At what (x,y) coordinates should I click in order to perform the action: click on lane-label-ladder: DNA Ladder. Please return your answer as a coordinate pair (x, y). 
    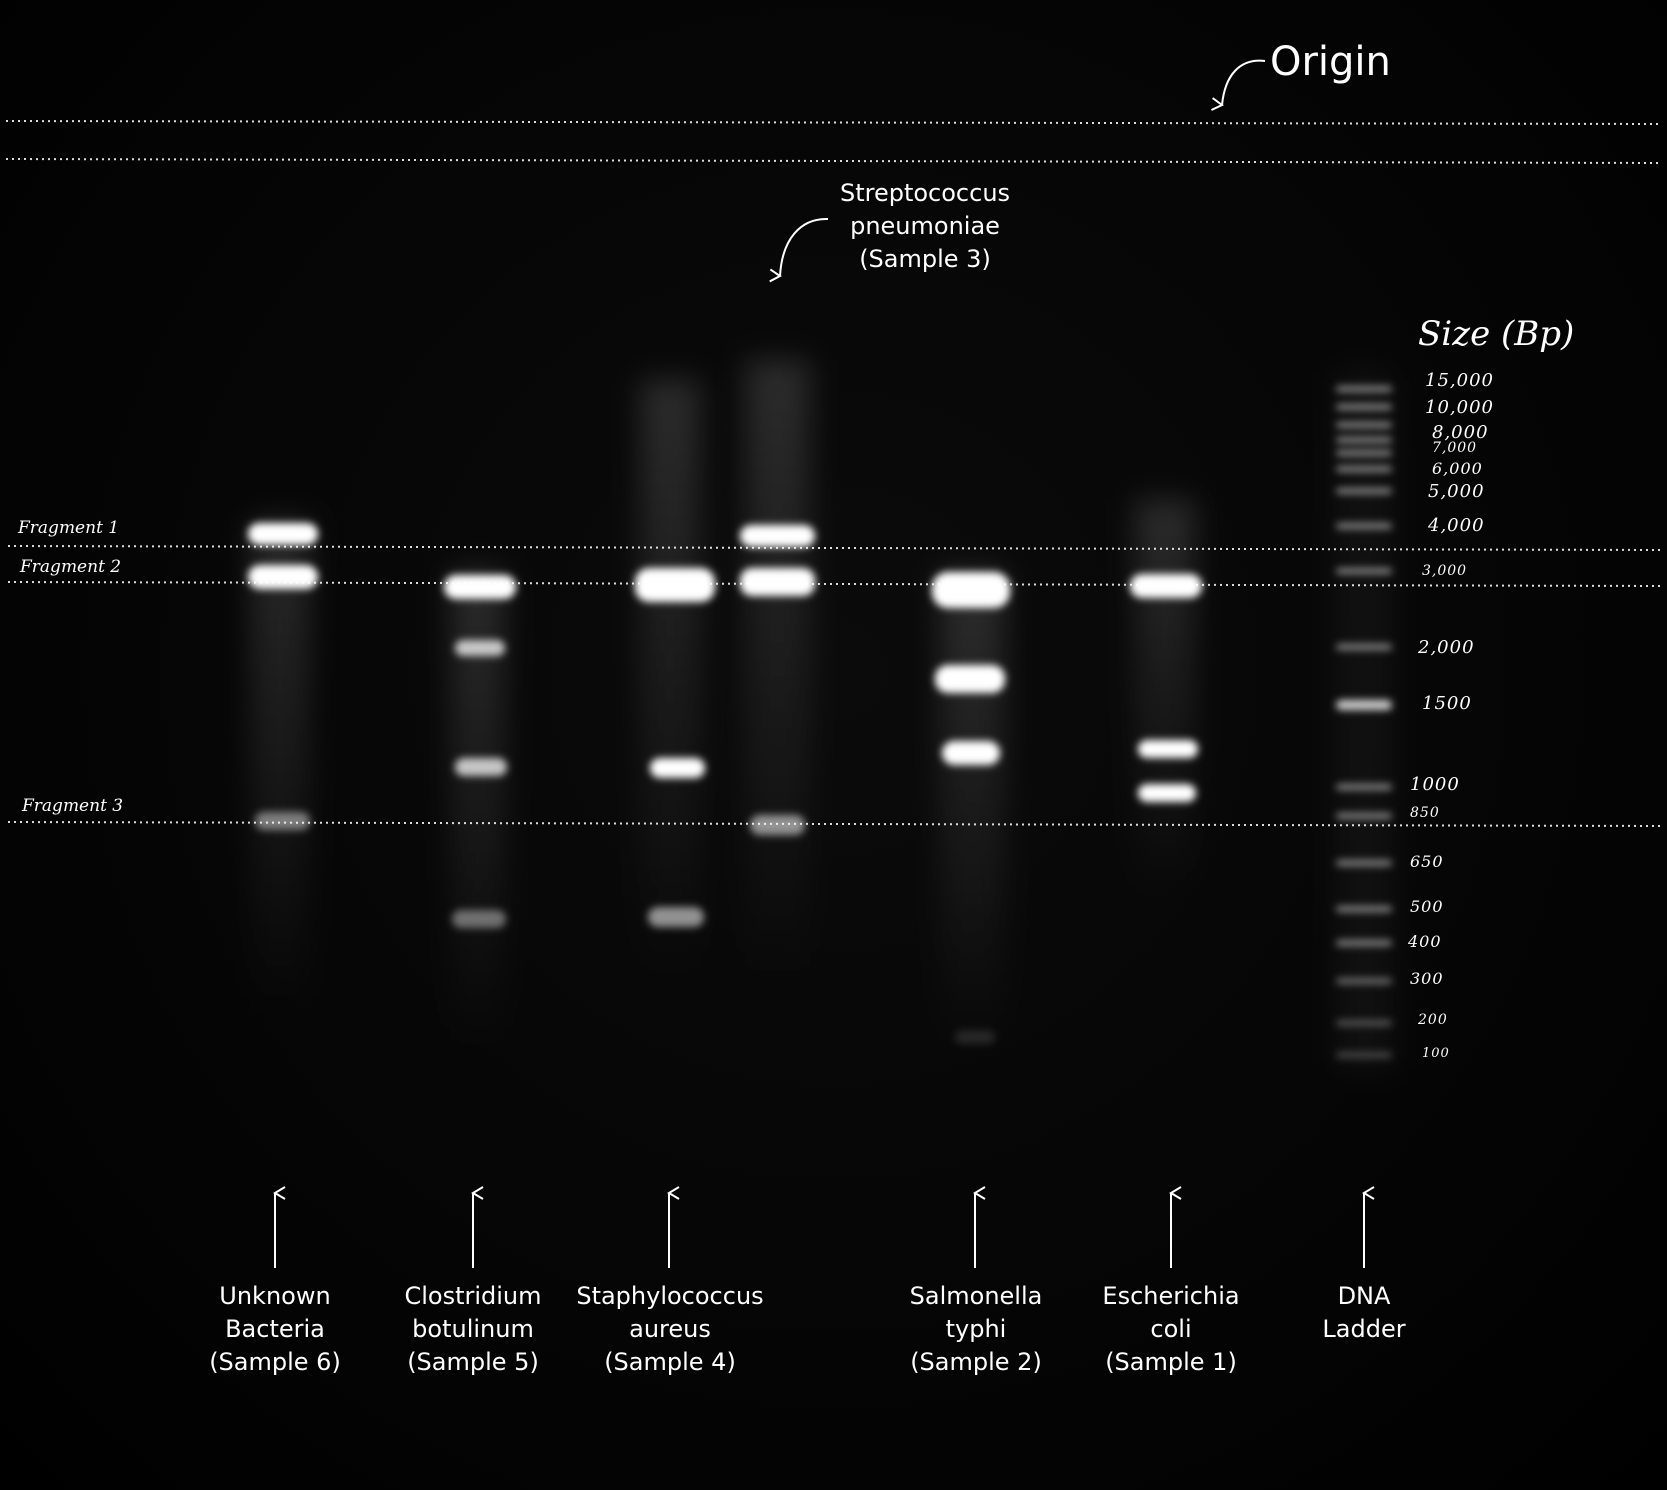
    Looking at the image, I should click on (1364, 1312).